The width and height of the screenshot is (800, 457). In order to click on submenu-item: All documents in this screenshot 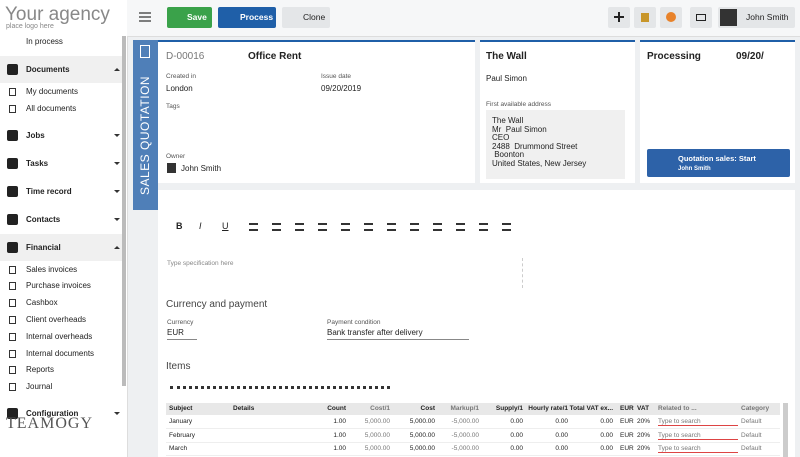, I will do `click(51, 108)`.